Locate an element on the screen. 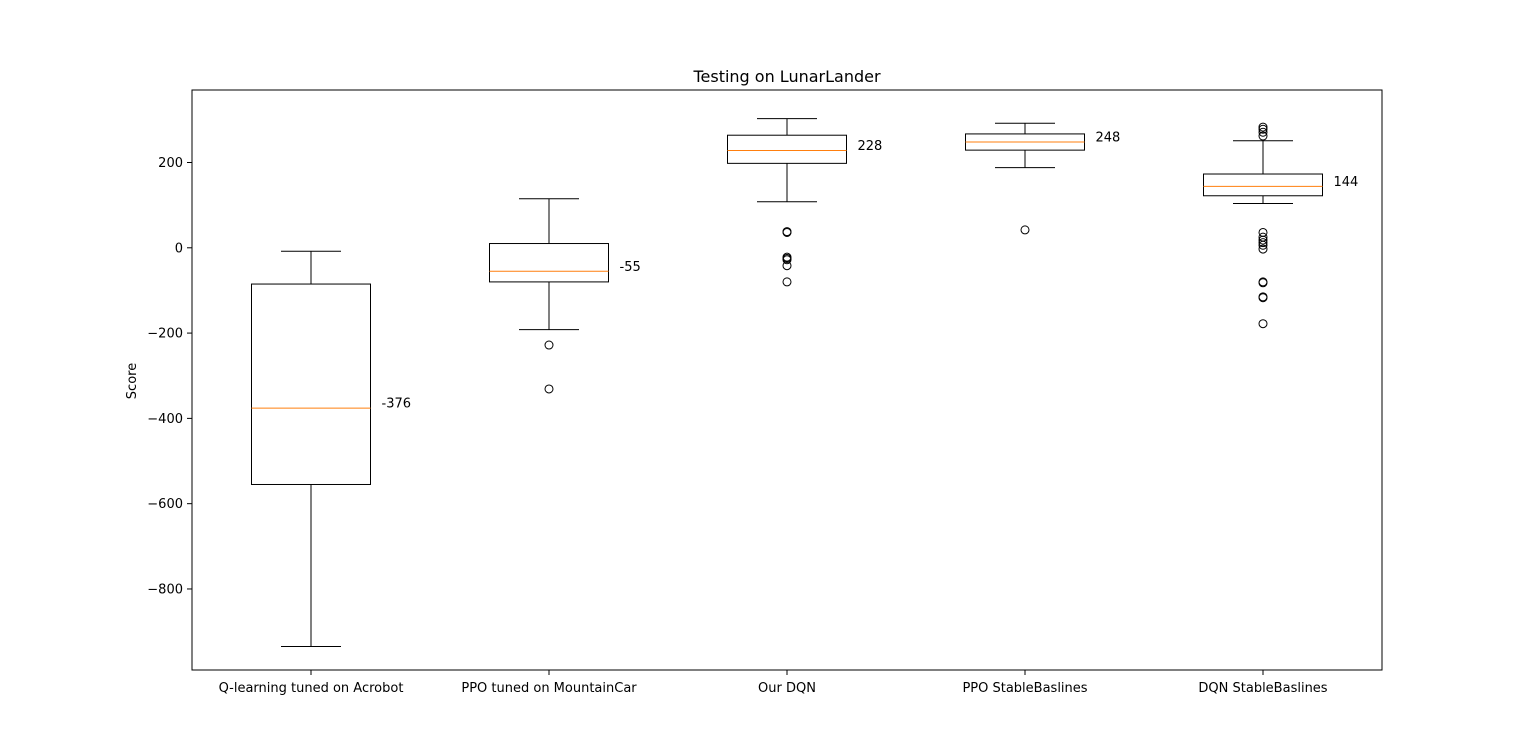  chart-title: Testing on LunarLander is located at coordinates (786, 76).